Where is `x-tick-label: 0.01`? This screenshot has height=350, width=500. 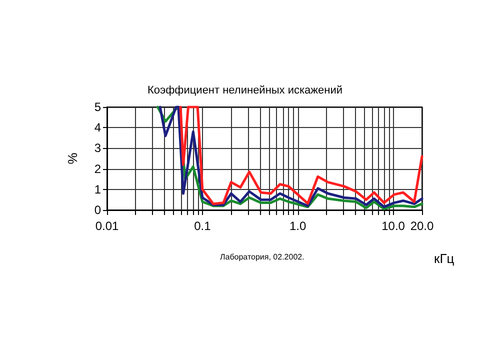 x-tick-label: 0.01 is located at coordinates (107, 226).